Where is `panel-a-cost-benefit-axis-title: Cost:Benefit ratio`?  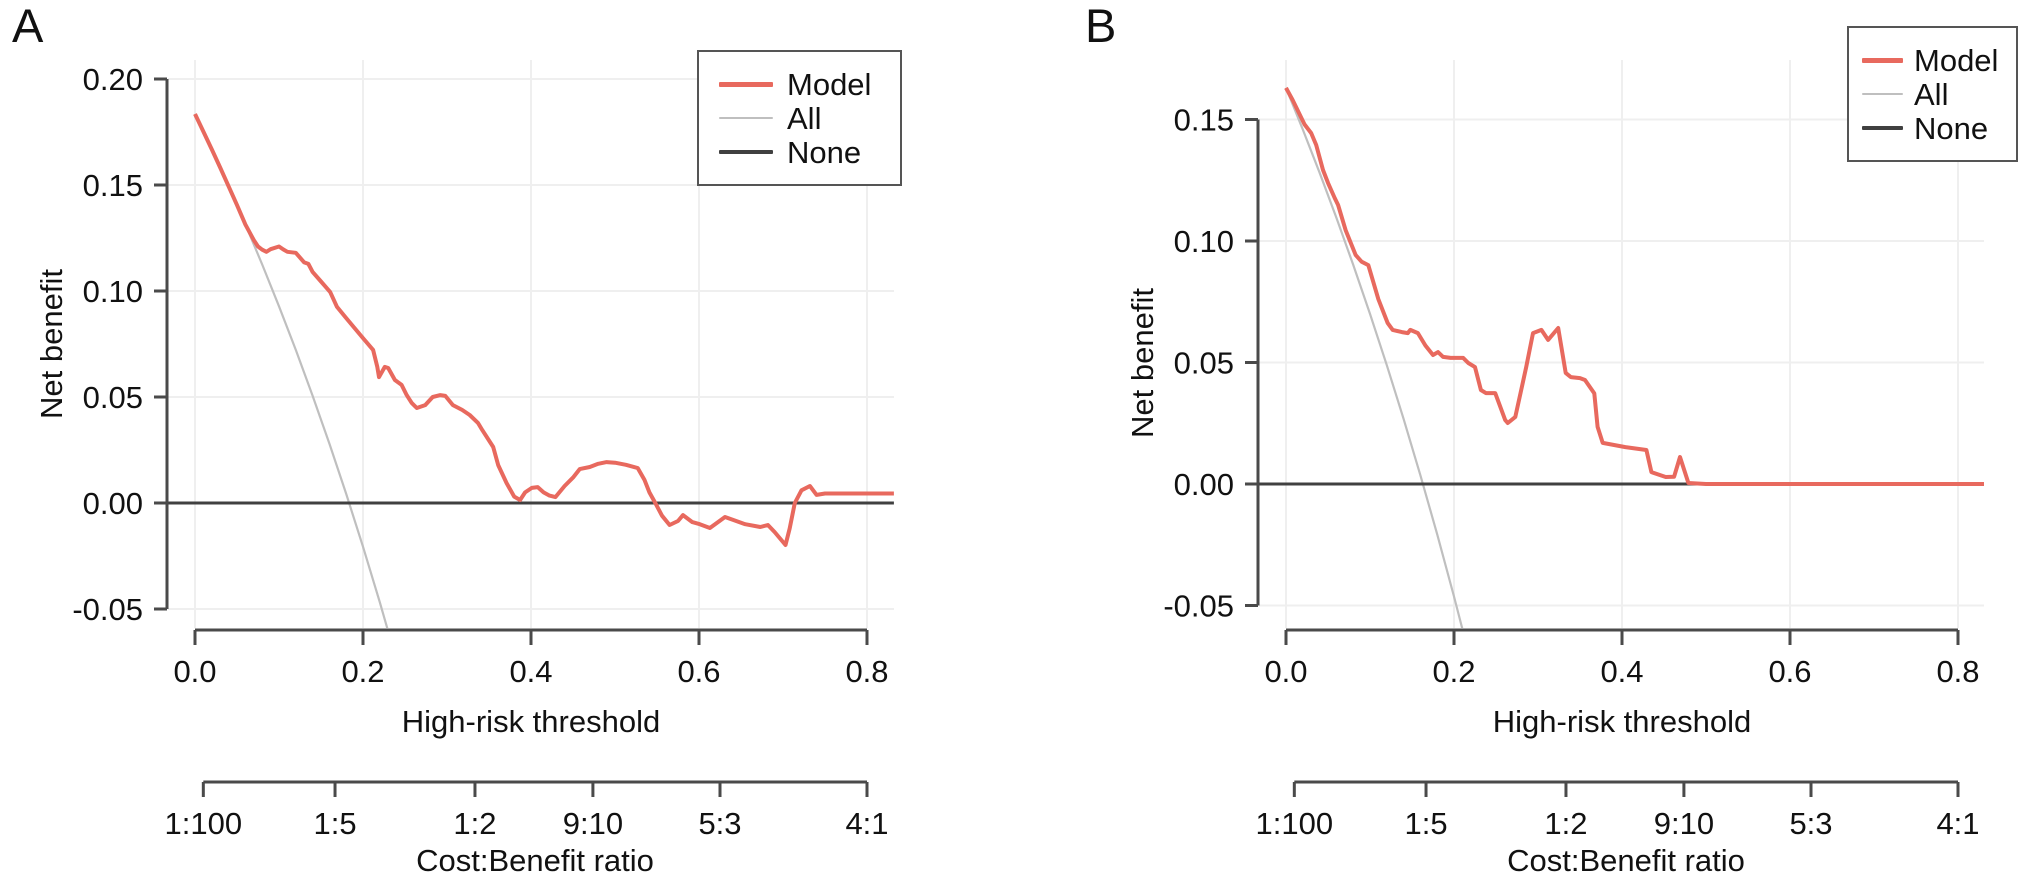
panel-a-cost-benefit-axis-title: Cost:Benefit ratio is located at coordinates (535, 860).